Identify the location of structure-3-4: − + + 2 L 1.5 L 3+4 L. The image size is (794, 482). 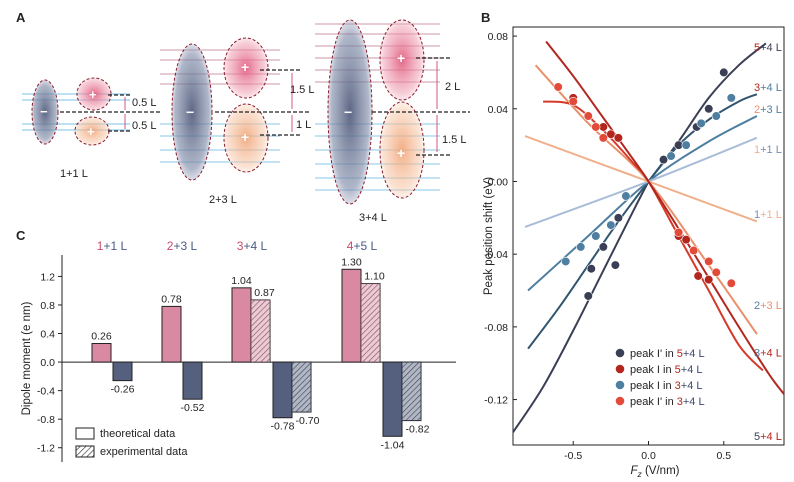
(392, 121).